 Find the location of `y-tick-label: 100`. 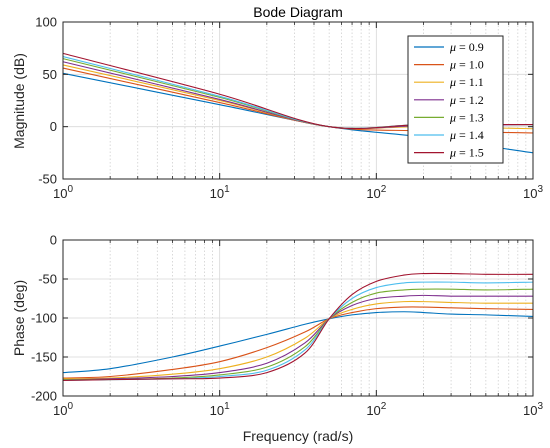

y-tick-label: 100 is located at coordinates (46, 22).